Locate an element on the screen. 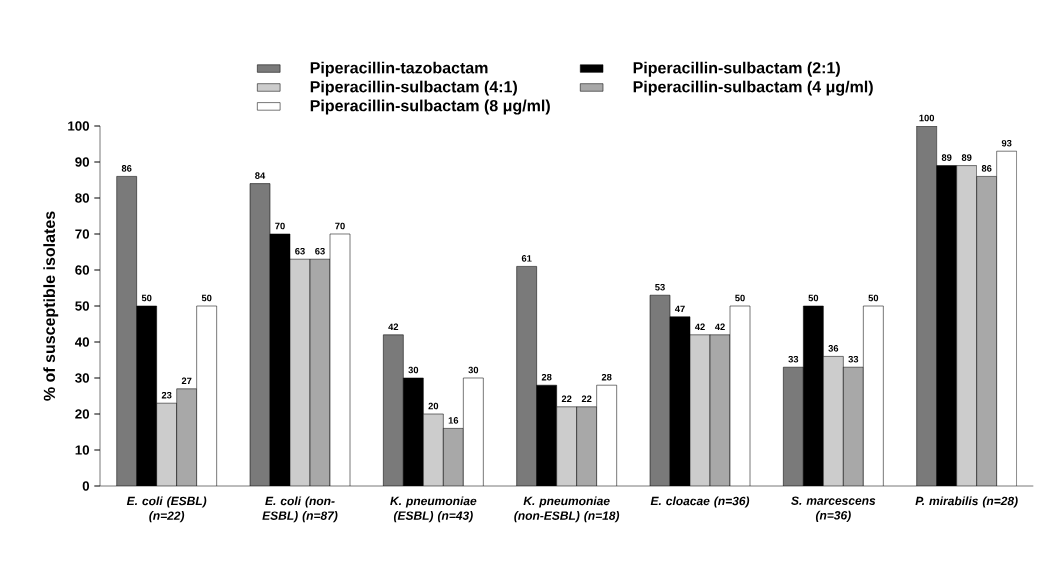  data-label: 84 is located at coordinates (260, 175).